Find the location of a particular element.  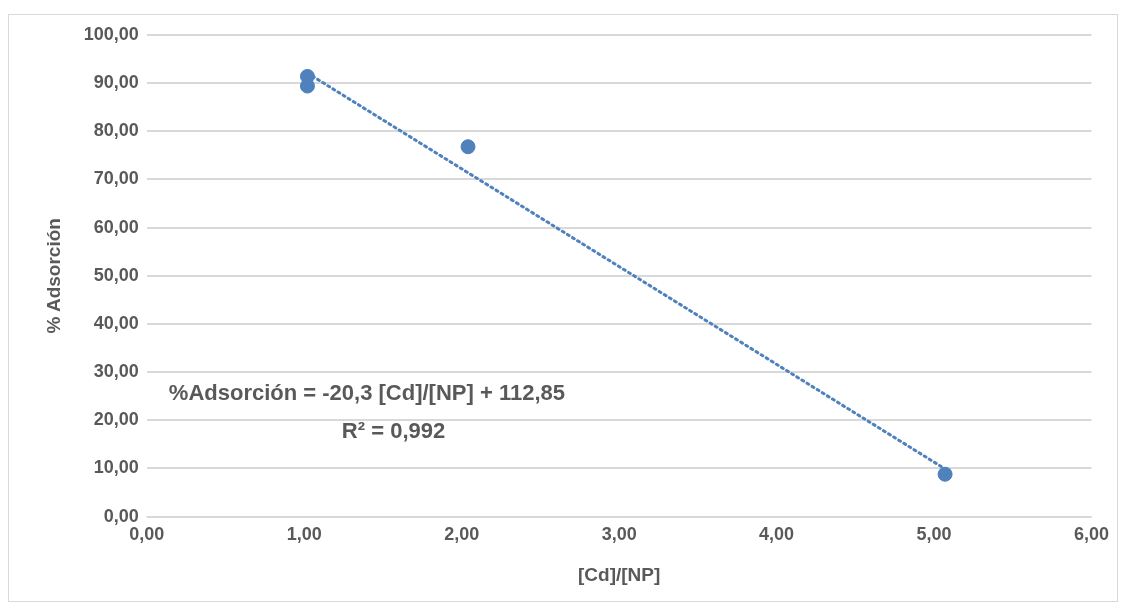

x-axis-title: [Cd]/[NP] is located at coordinates (619, 574).